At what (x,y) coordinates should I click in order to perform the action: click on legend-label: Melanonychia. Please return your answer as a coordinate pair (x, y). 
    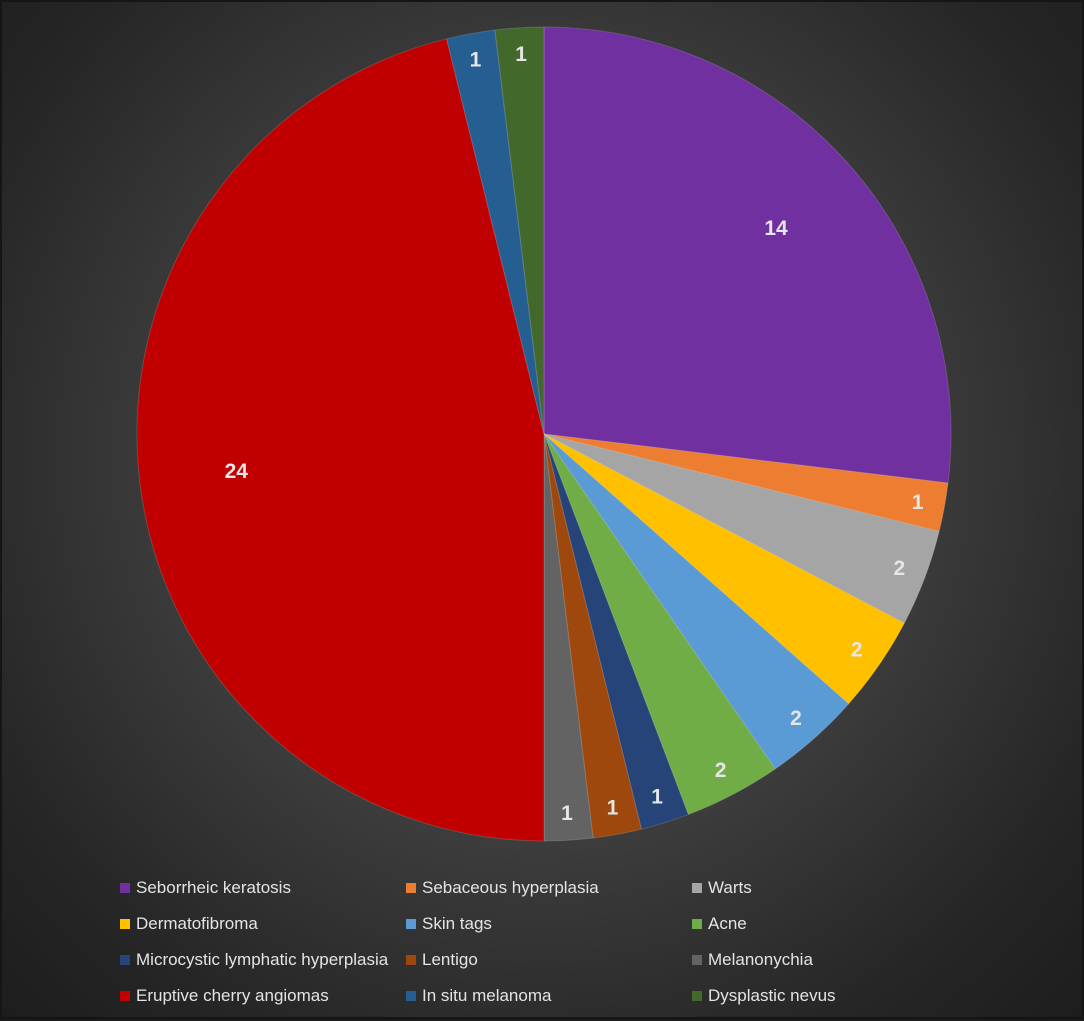
    Looking at the image, I should click on (760, 959).